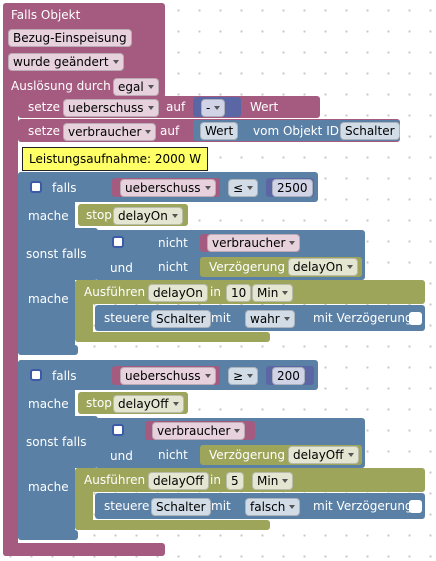 The image size is (436, 561). Describe the element at coordinates (243, 188) in the screenshot. I see `operator-dropdown: ≤` at that location.